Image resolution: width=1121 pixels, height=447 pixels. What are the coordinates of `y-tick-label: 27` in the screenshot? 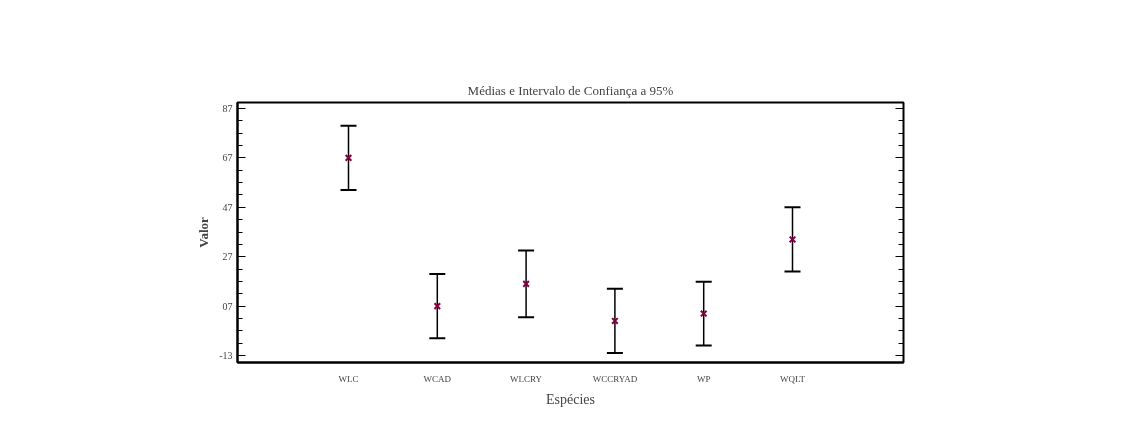 It's located at (227, 257).